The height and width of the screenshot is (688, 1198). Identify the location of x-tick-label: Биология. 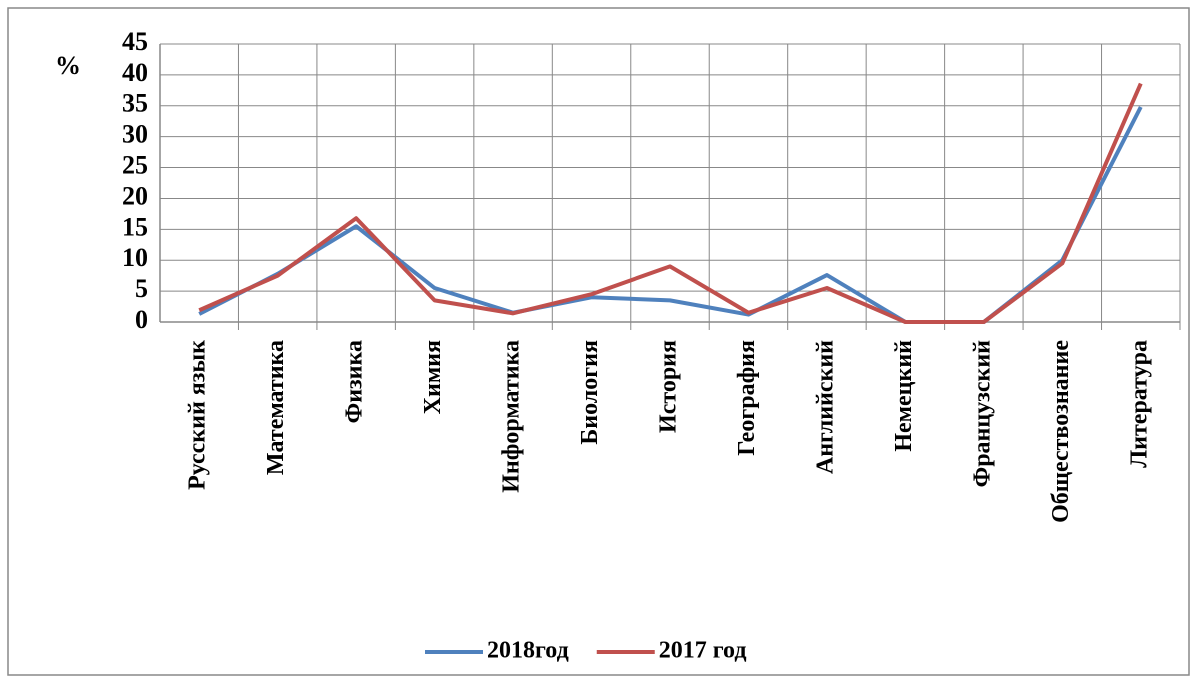
(590, 392).